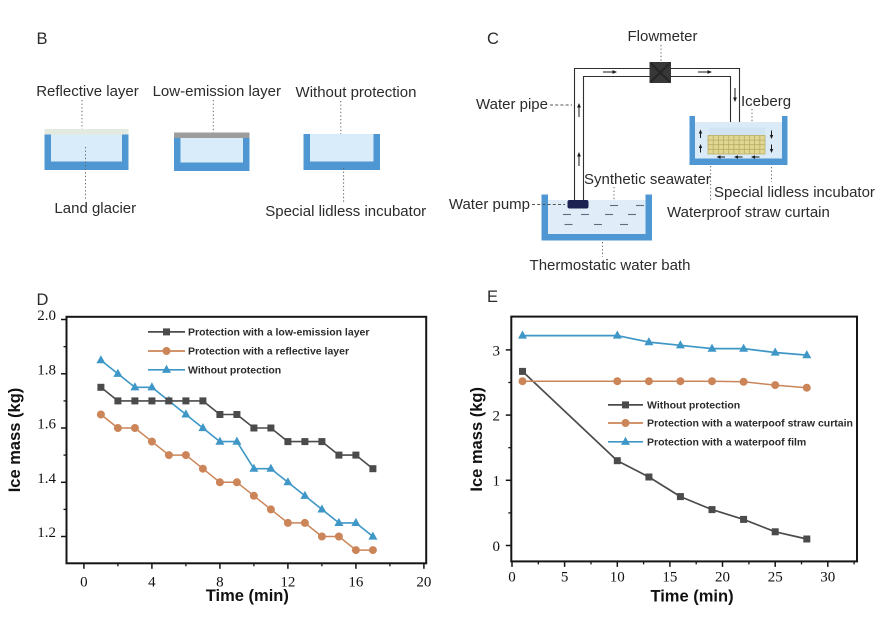 Image resolution: width=880 pixels, height=628 pixels. What do you see at coordinates (287, 582) in the screenshot?
I see `svg-text: 12` at bounding box center [287, 582].